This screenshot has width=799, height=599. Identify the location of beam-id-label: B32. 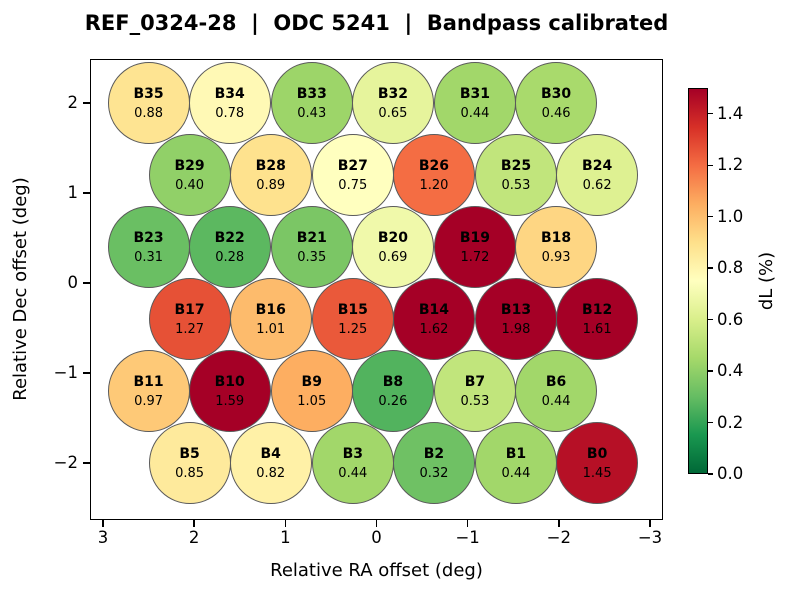
(392, 93).